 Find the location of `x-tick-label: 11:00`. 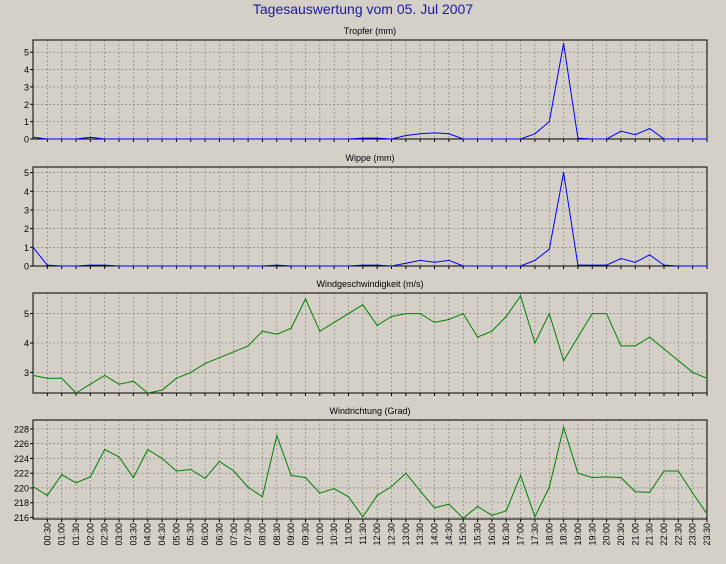

x-tick-label: 11:00 is located at coordinates (348, 534).